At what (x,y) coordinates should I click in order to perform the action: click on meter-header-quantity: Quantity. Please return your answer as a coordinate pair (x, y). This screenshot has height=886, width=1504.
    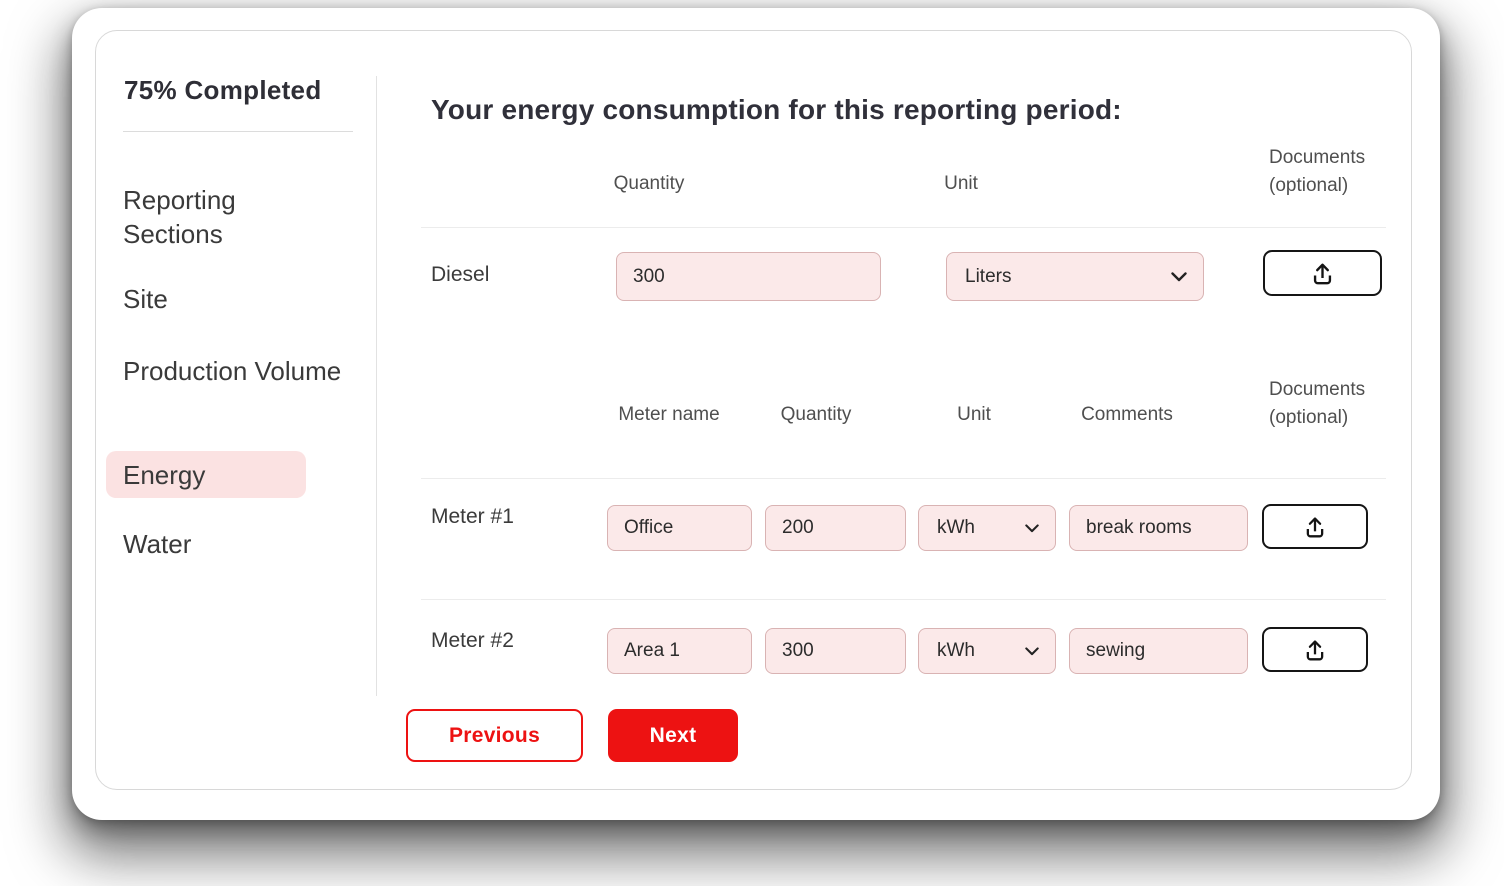
    Looking at the image, I should click on (816, 414).